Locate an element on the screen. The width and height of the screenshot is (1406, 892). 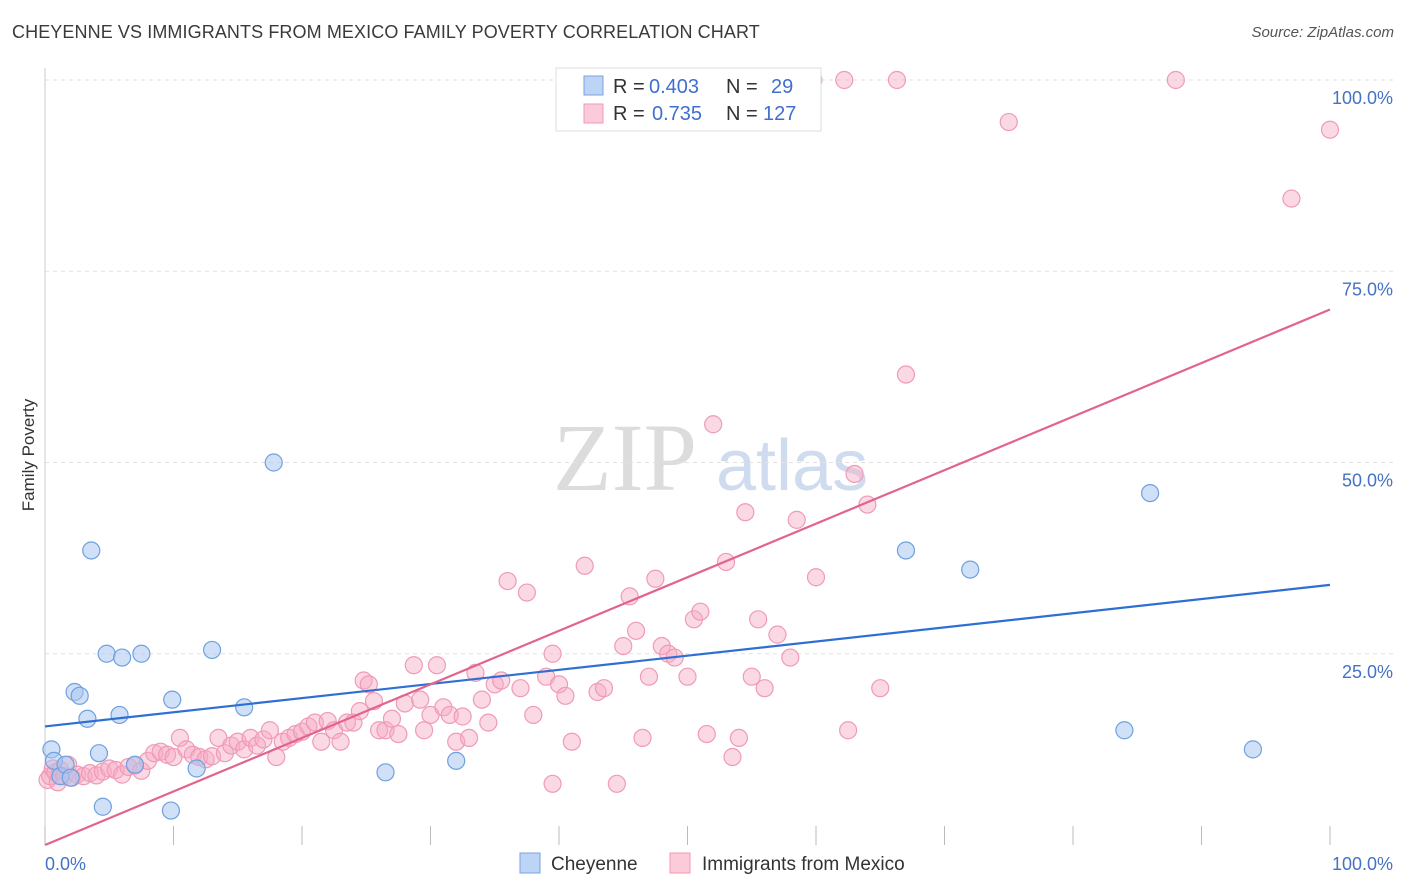
watermark-zip: ZIP is located at coordinates (625, 457).